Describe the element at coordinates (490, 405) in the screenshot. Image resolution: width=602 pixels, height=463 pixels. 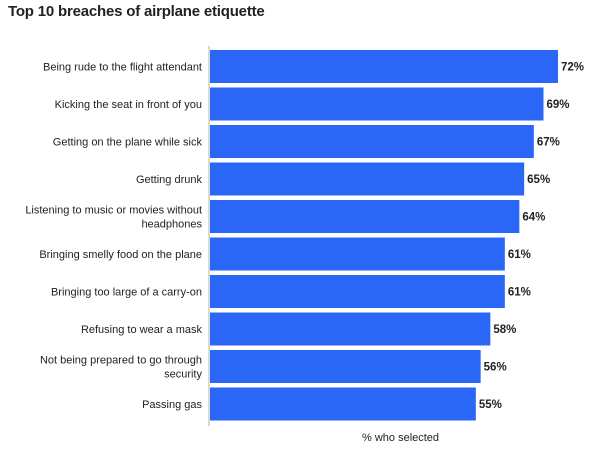
I see `value-label-10: 55%` at that location.